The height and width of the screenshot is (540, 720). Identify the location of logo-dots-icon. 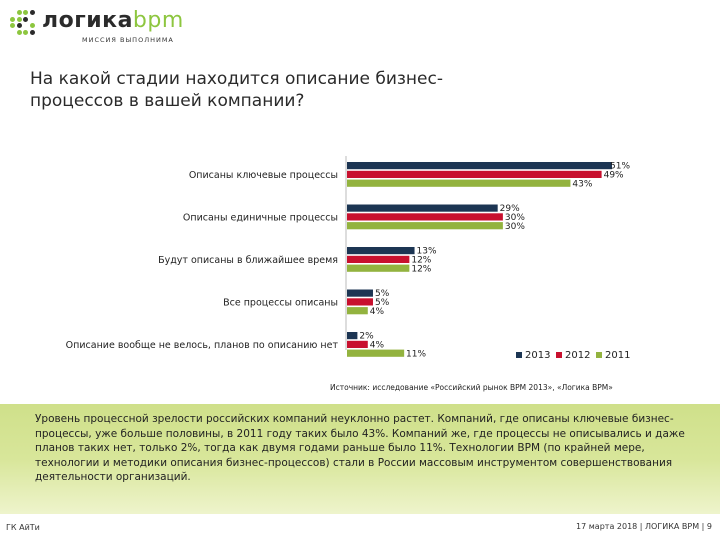
(23, 23).